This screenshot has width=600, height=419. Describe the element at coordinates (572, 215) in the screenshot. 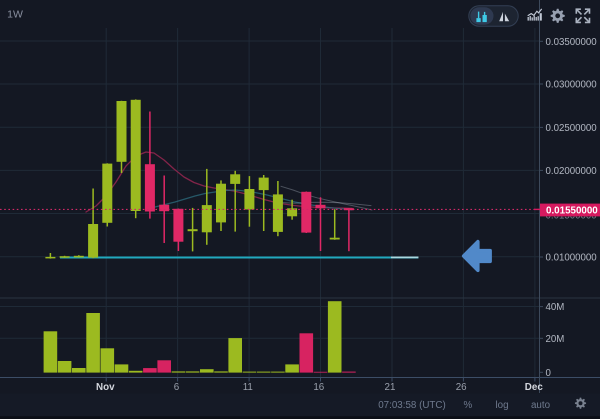

I see `svg-text: 0.01500000` at that location.